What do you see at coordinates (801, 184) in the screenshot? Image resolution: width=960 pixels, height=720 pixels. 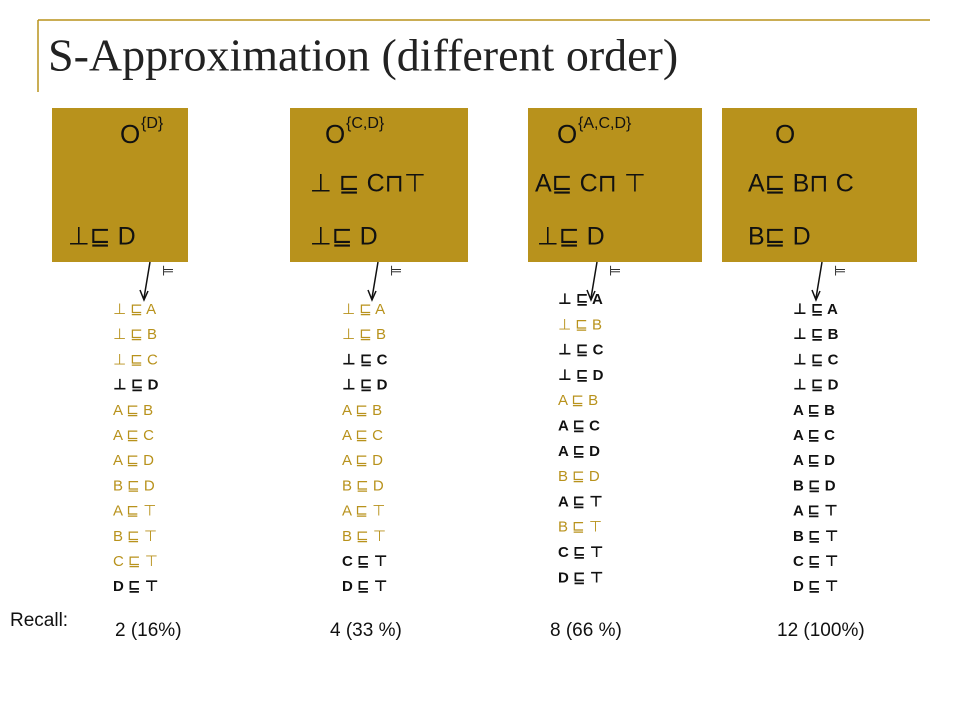 I see `axiom: A⊑ B⊓ C` at bounding box center [801, 184].